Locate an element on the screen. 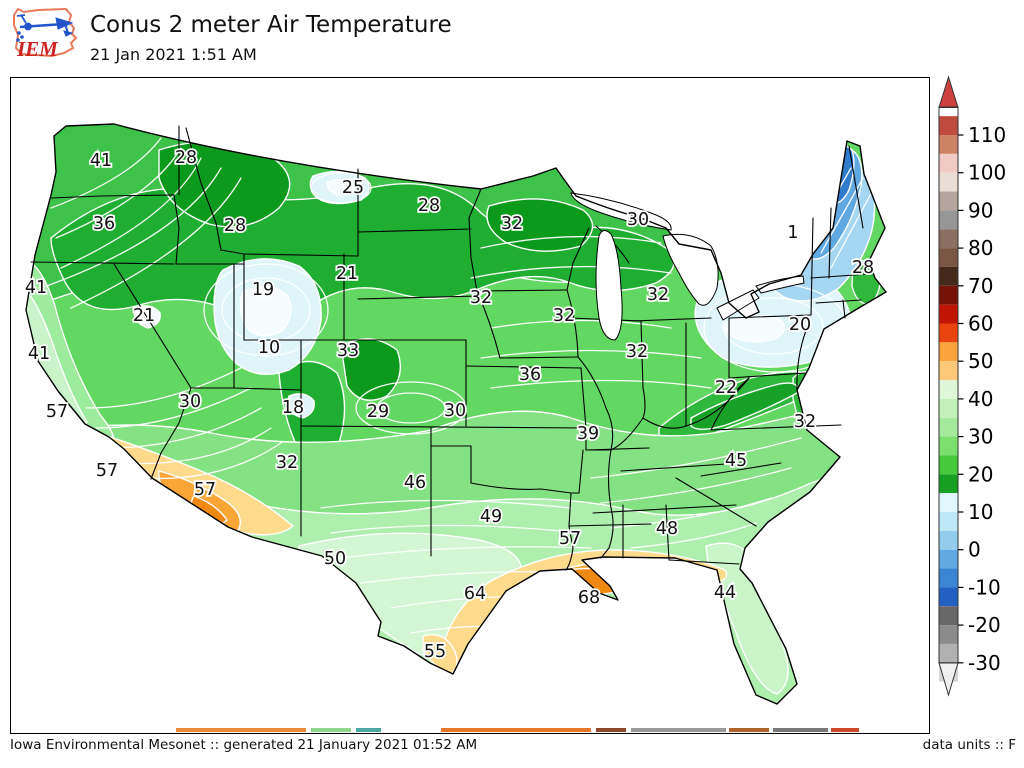  colorbar-tick-label: 90 is located at coordinates (980, 210).